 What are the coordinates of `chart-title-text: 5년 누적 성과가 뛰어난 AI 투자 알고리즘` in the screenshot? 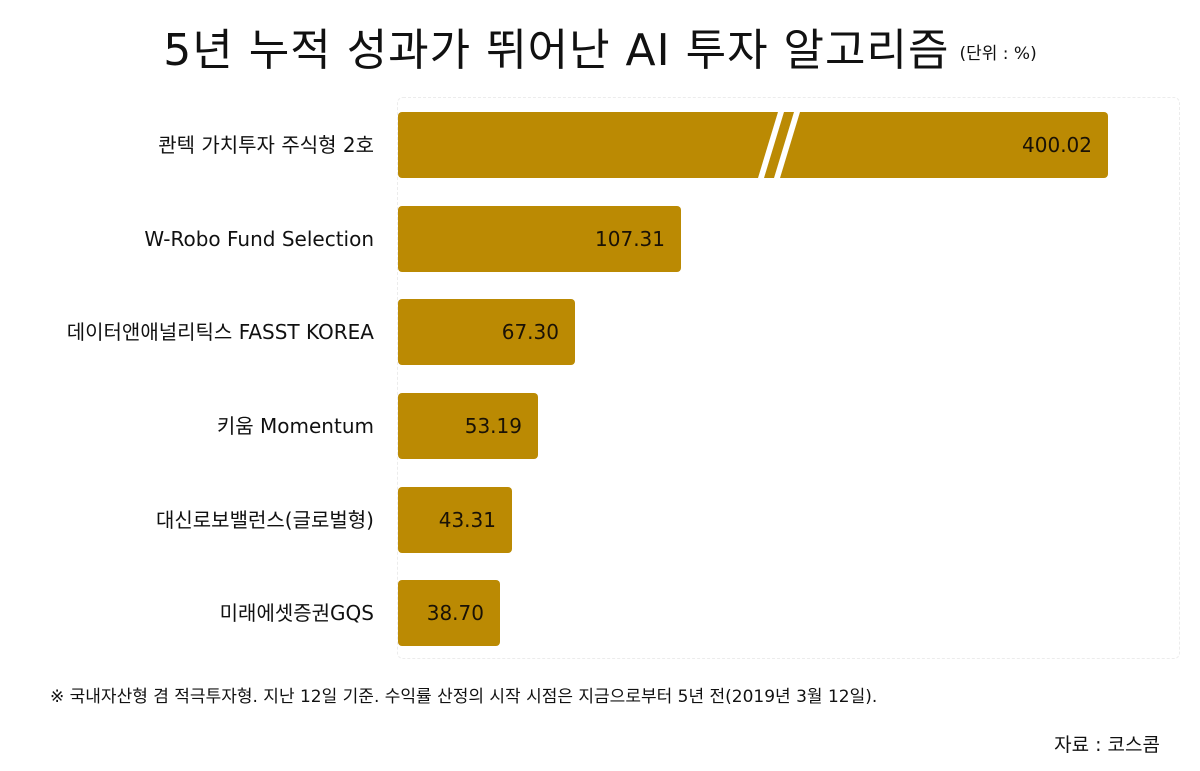 It's located at (556, 50).